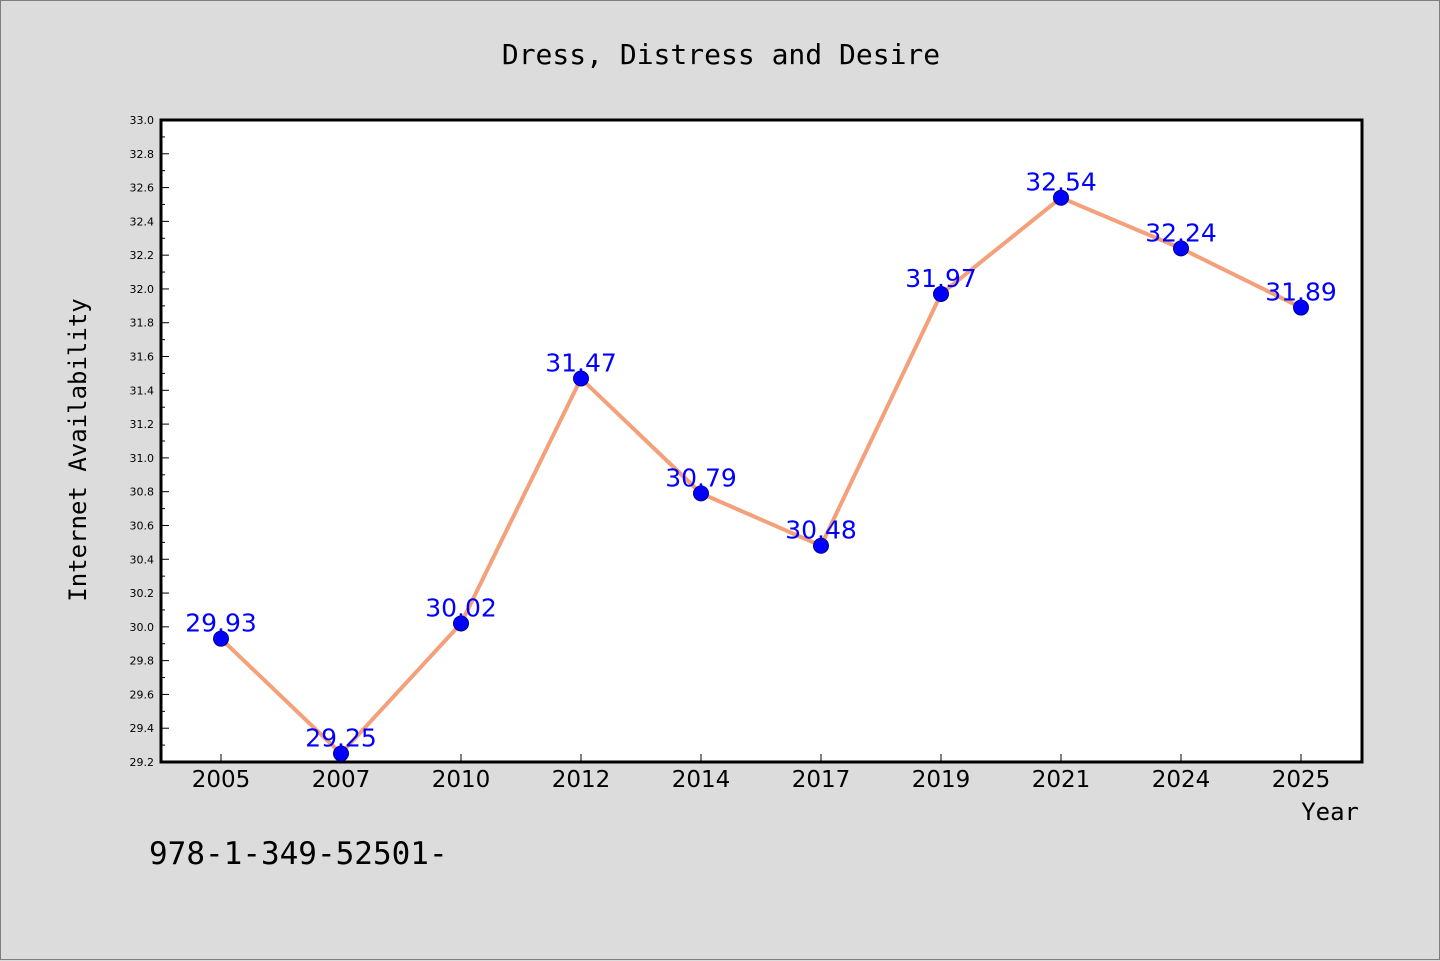  Describe the element at coordinates (461, 780) in the screenshot. I see `x-tick-label: 2010` at that location.